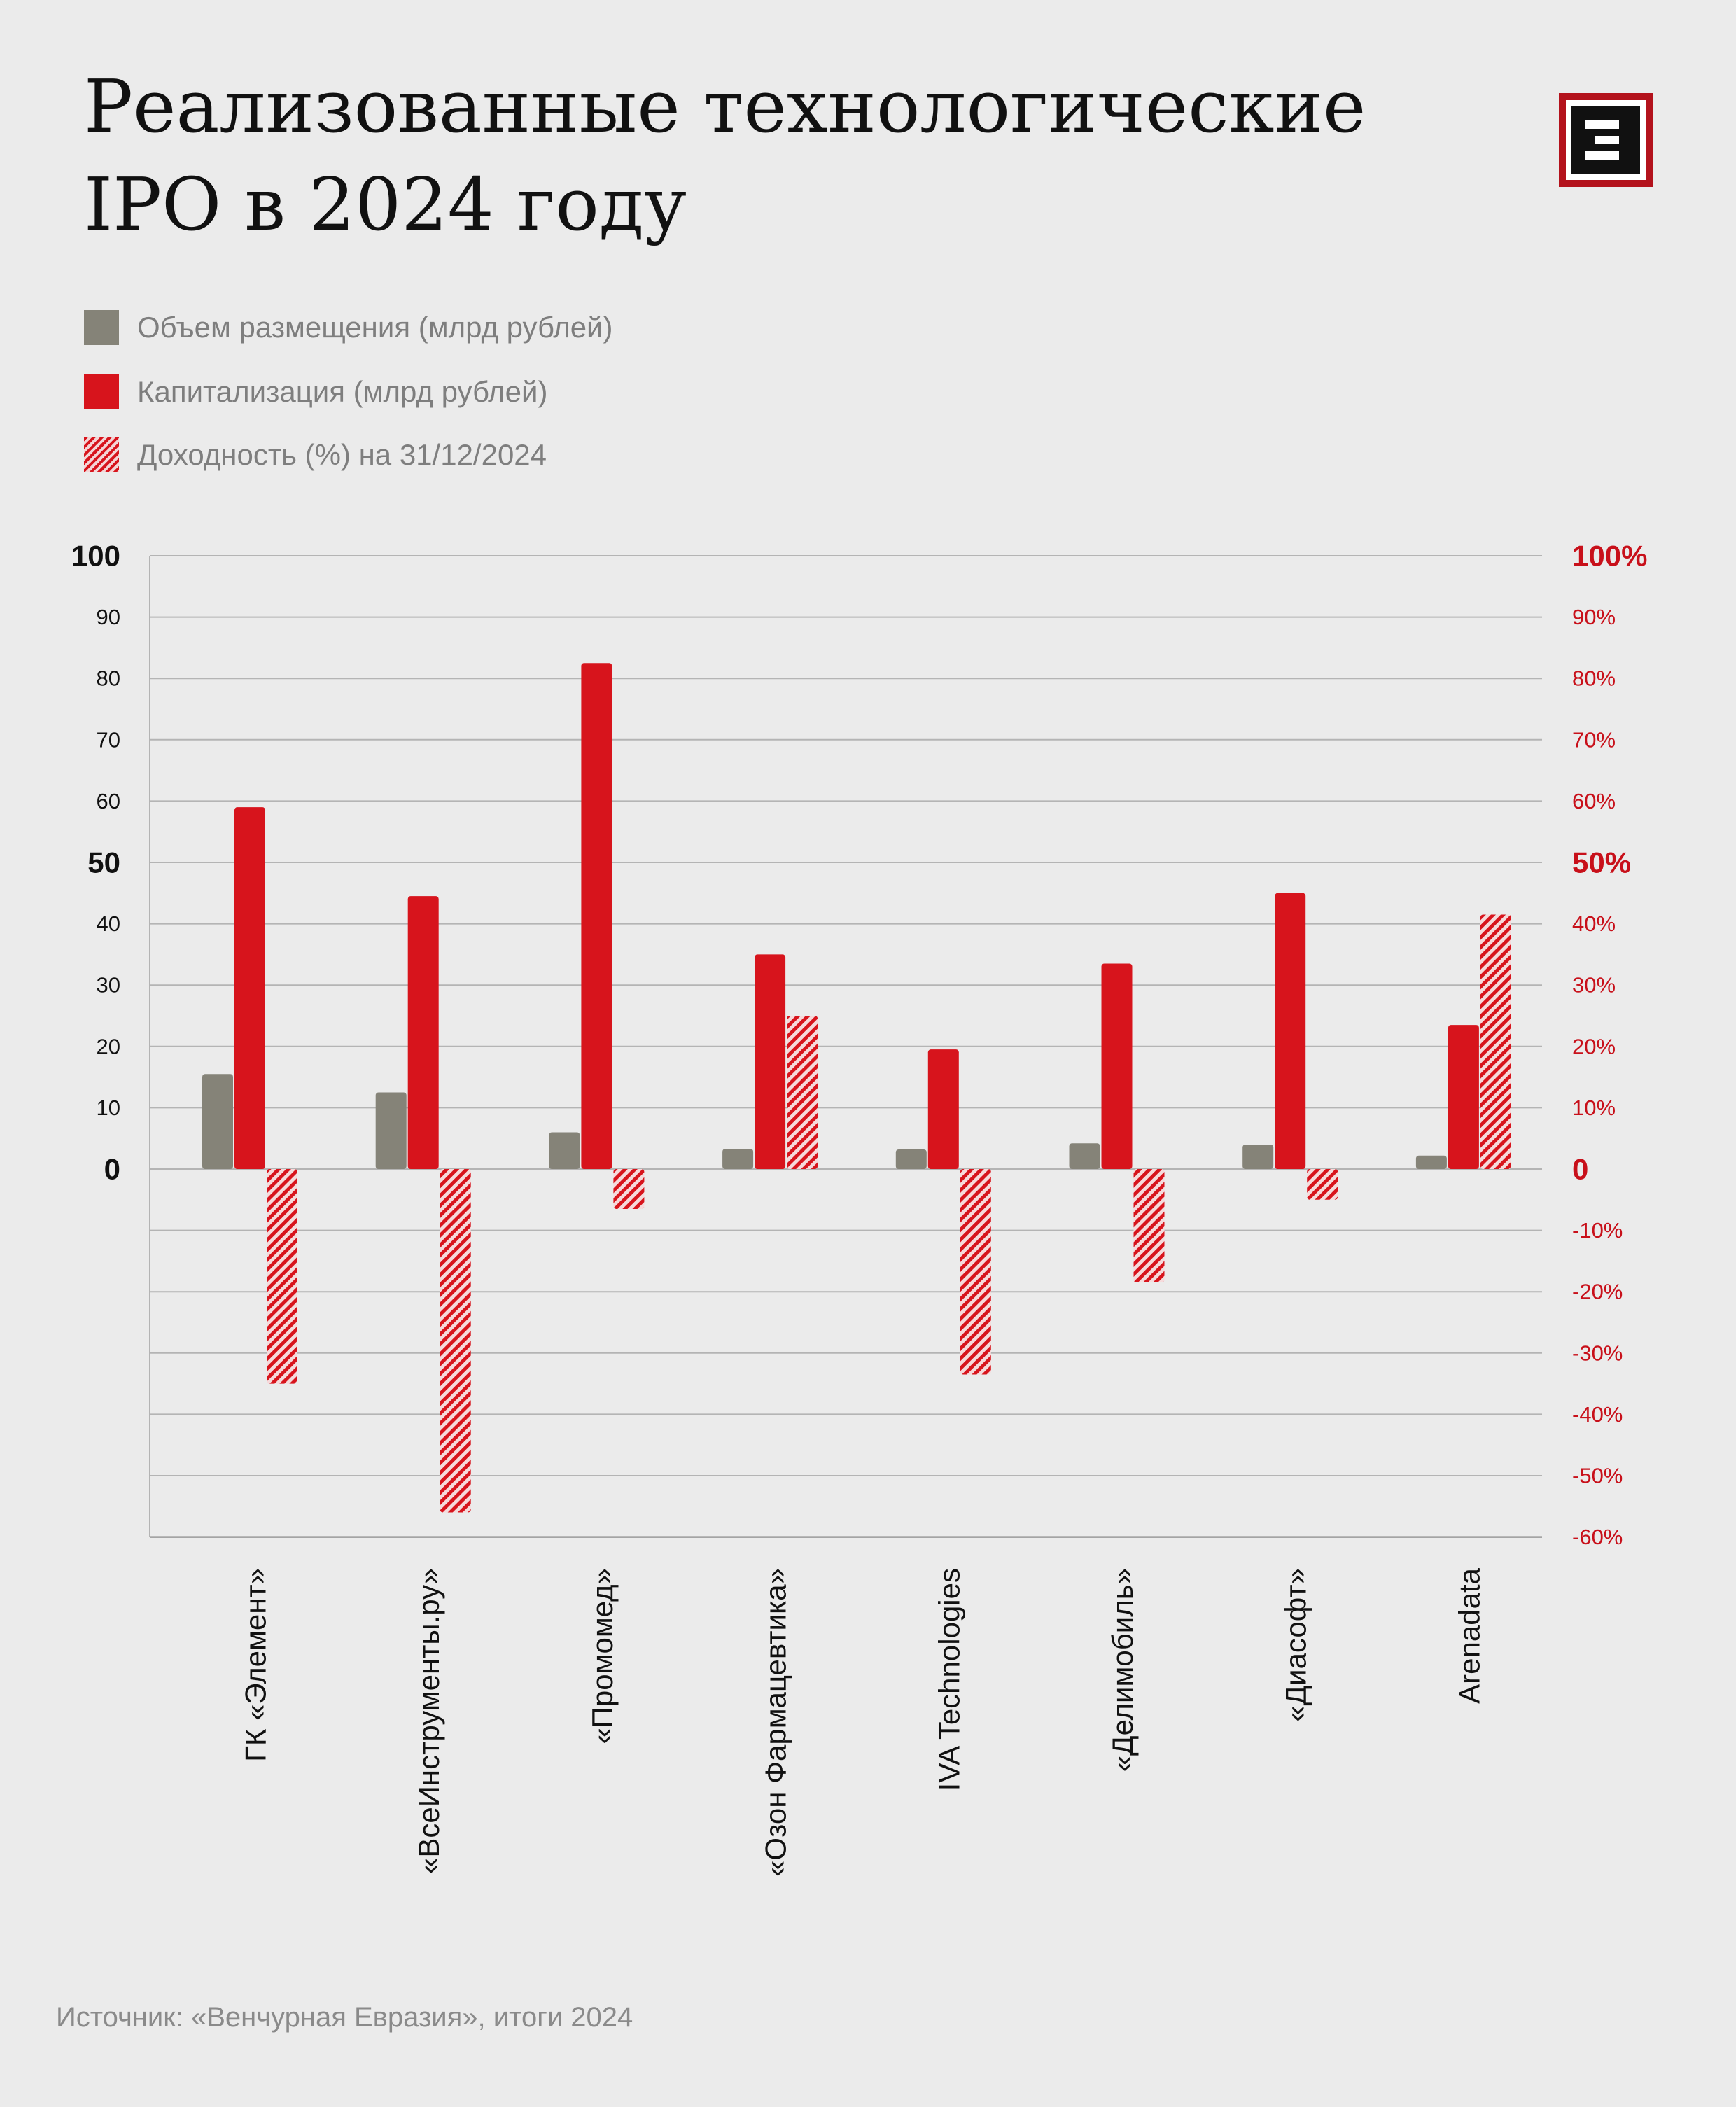  What do you see at coordinates (1122, 1670) in the screenshot?
I see `x-tick-label: «Делимобиль»` at bounding box center [1122, 1670].